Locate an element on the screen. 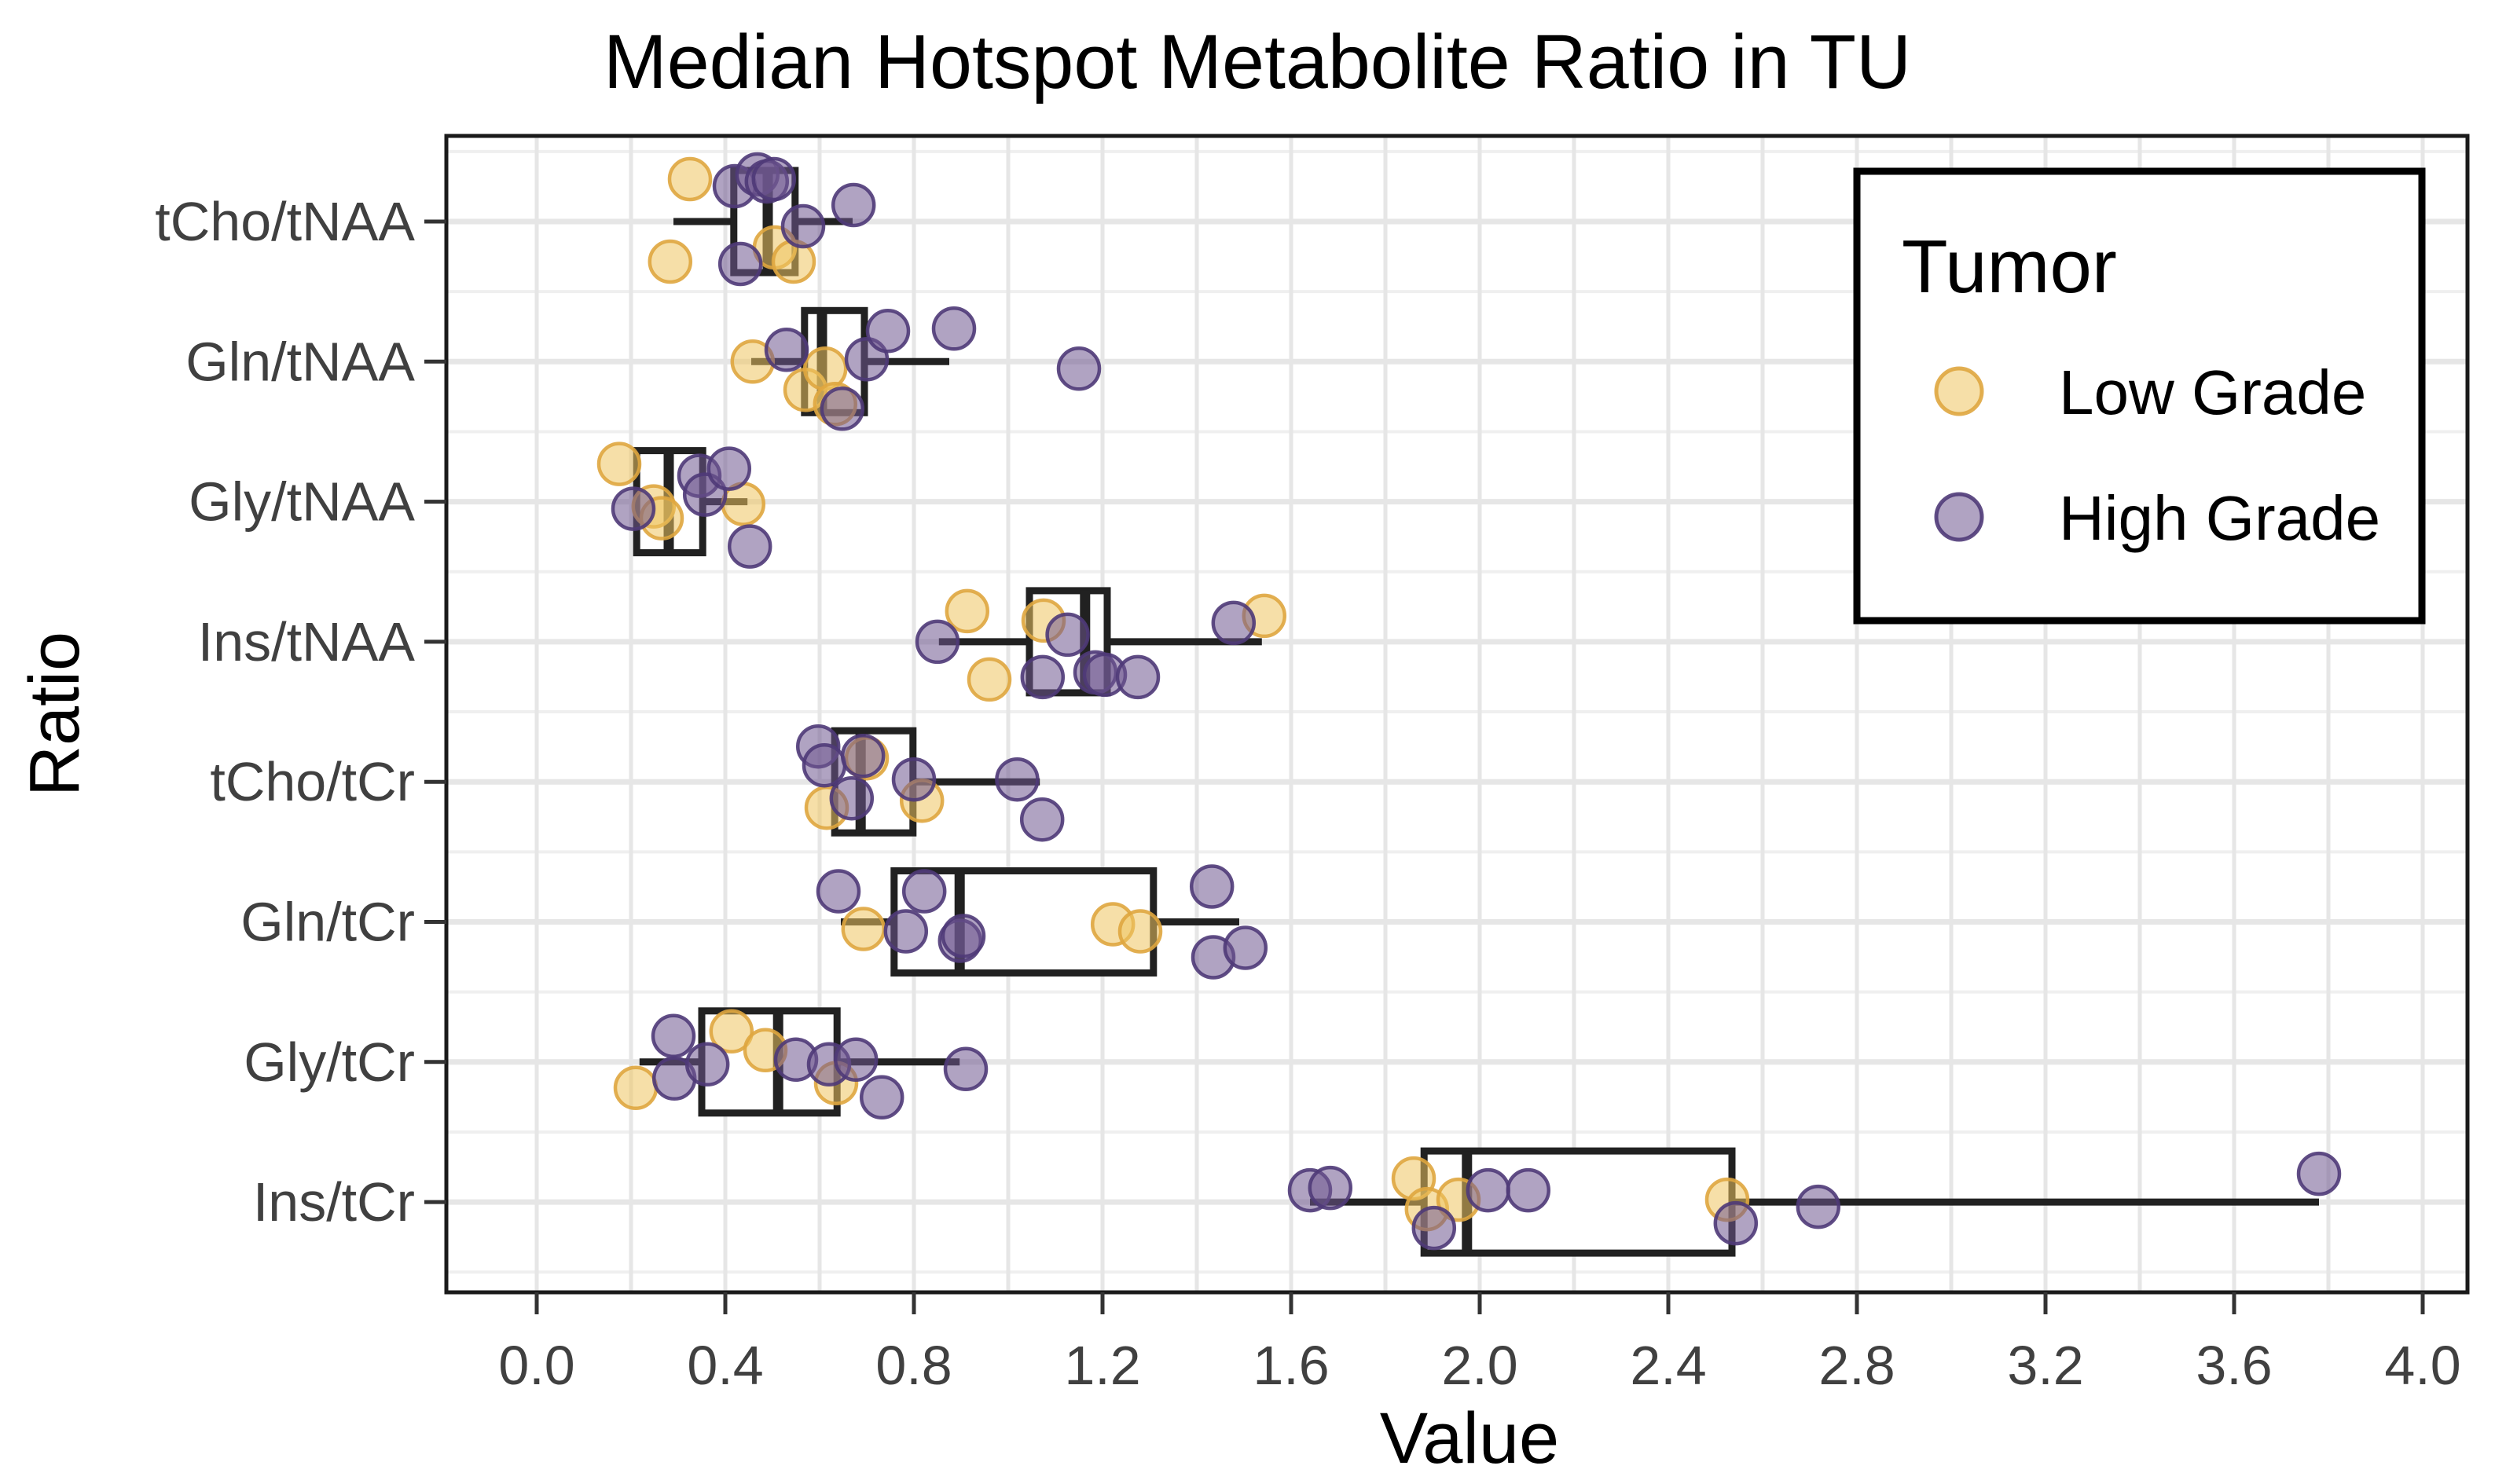  x-tick-label: 2.4 is located at coordinates (1668, 1365).